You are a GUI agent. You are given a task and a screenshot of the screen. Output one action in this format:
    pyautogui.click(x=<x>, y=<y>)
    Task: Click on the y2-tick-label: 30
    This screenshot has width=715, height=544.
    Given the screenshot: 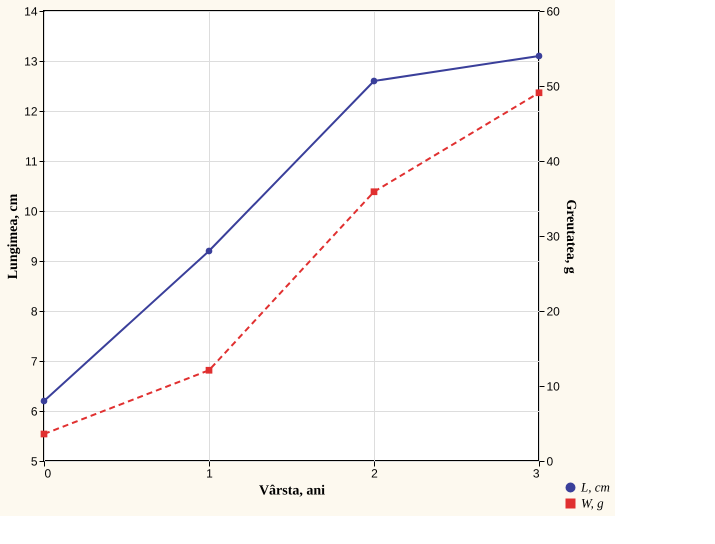 What is the action you would take?
    pyautogui.click(x=553, y=237)
    